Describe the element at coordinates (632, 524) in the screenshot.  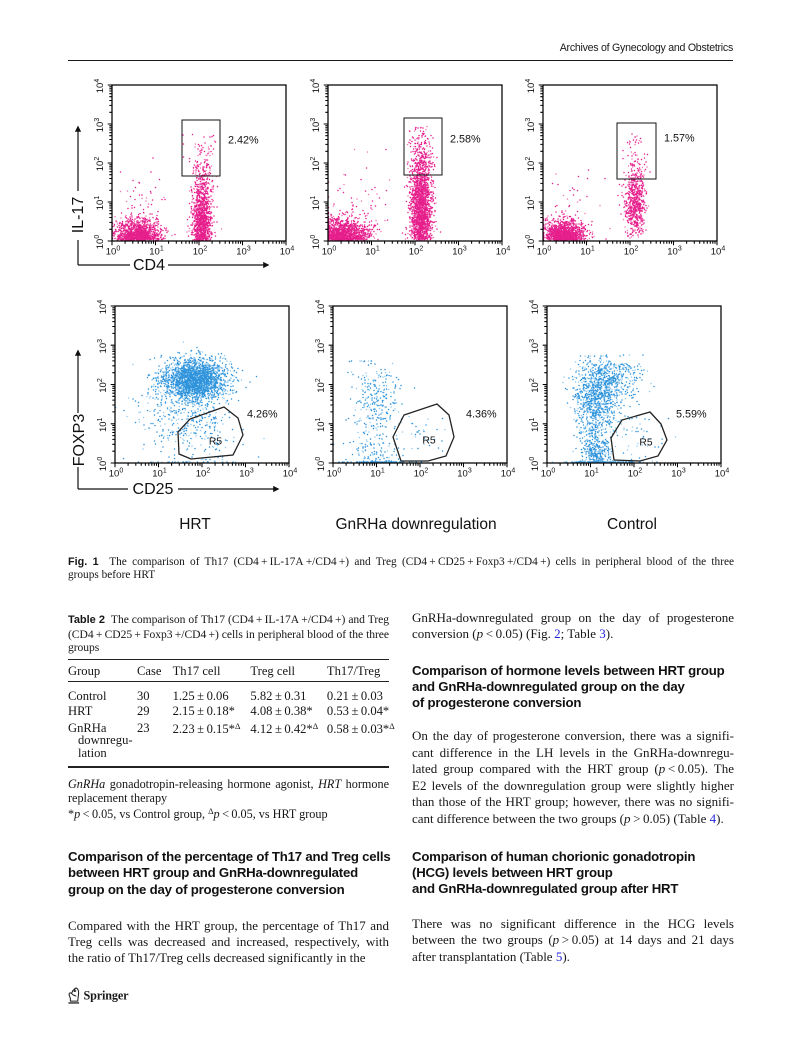
I see `svg-text: Control` at that location.